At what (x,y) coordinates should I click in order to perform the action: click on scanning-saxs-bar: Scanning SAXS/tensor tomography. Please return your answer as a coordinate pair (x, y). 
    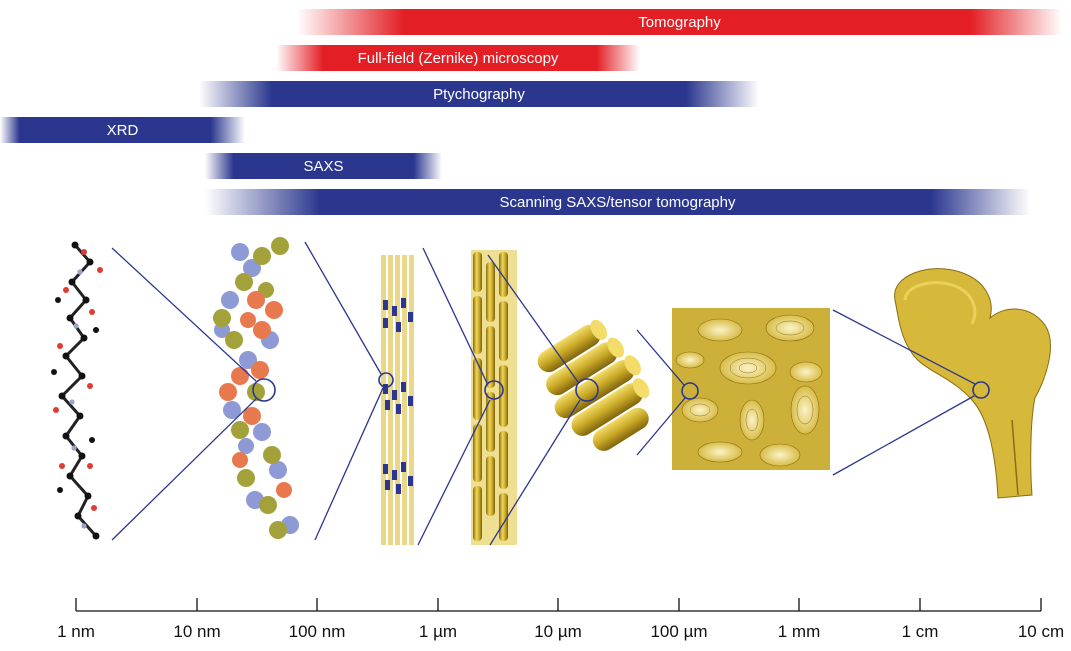
    Looking at the image, I should click on (617, 202).